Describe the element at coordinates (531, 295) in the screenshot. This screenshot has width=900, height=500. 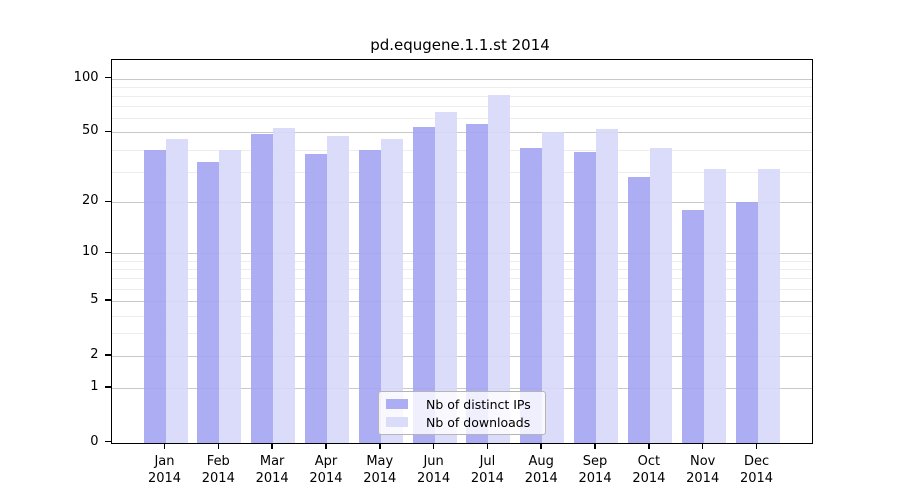
I see `bar-aug-2014-distinct-ips` at that location.